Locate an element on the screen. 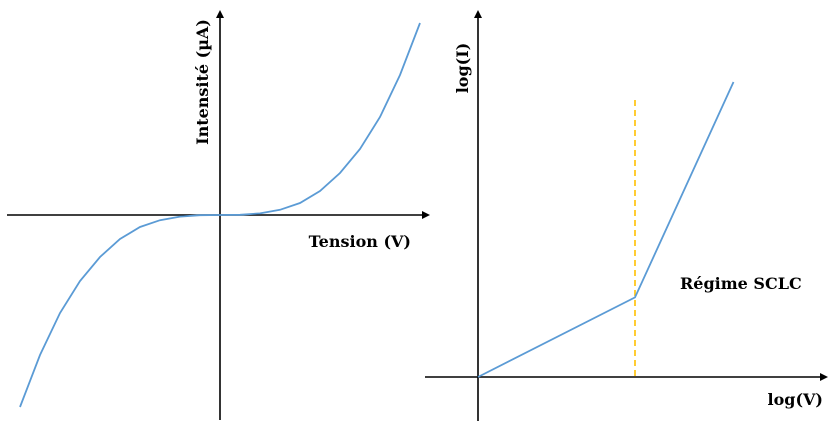 The height and width of the screenshot is (421, 828). loglog-x-label: log(V) is located at coordinates (796, 399).